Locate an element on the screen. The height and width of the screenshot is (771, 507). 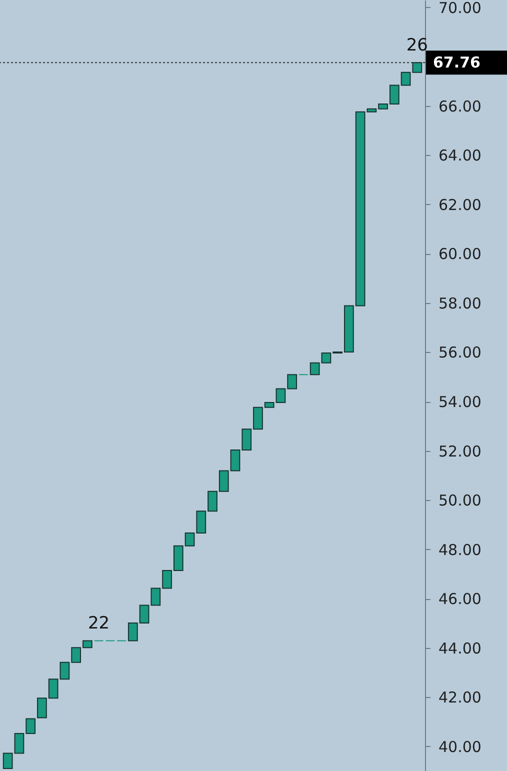
y-tick-label: 46.00 is located at coordinates (460, 599).